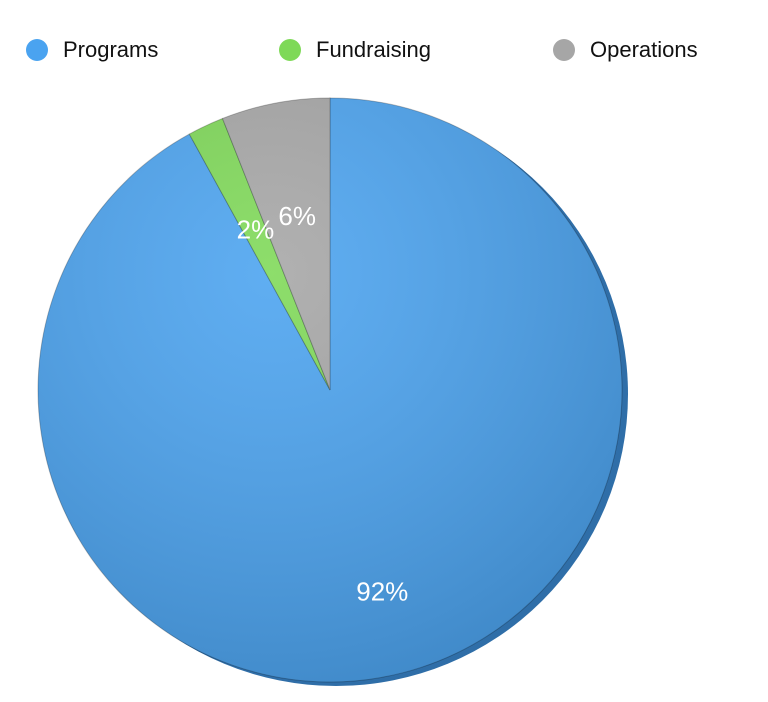 This screenshot has height=702, width=768. I want to click on legend-text: Operations, so click(644, 49).